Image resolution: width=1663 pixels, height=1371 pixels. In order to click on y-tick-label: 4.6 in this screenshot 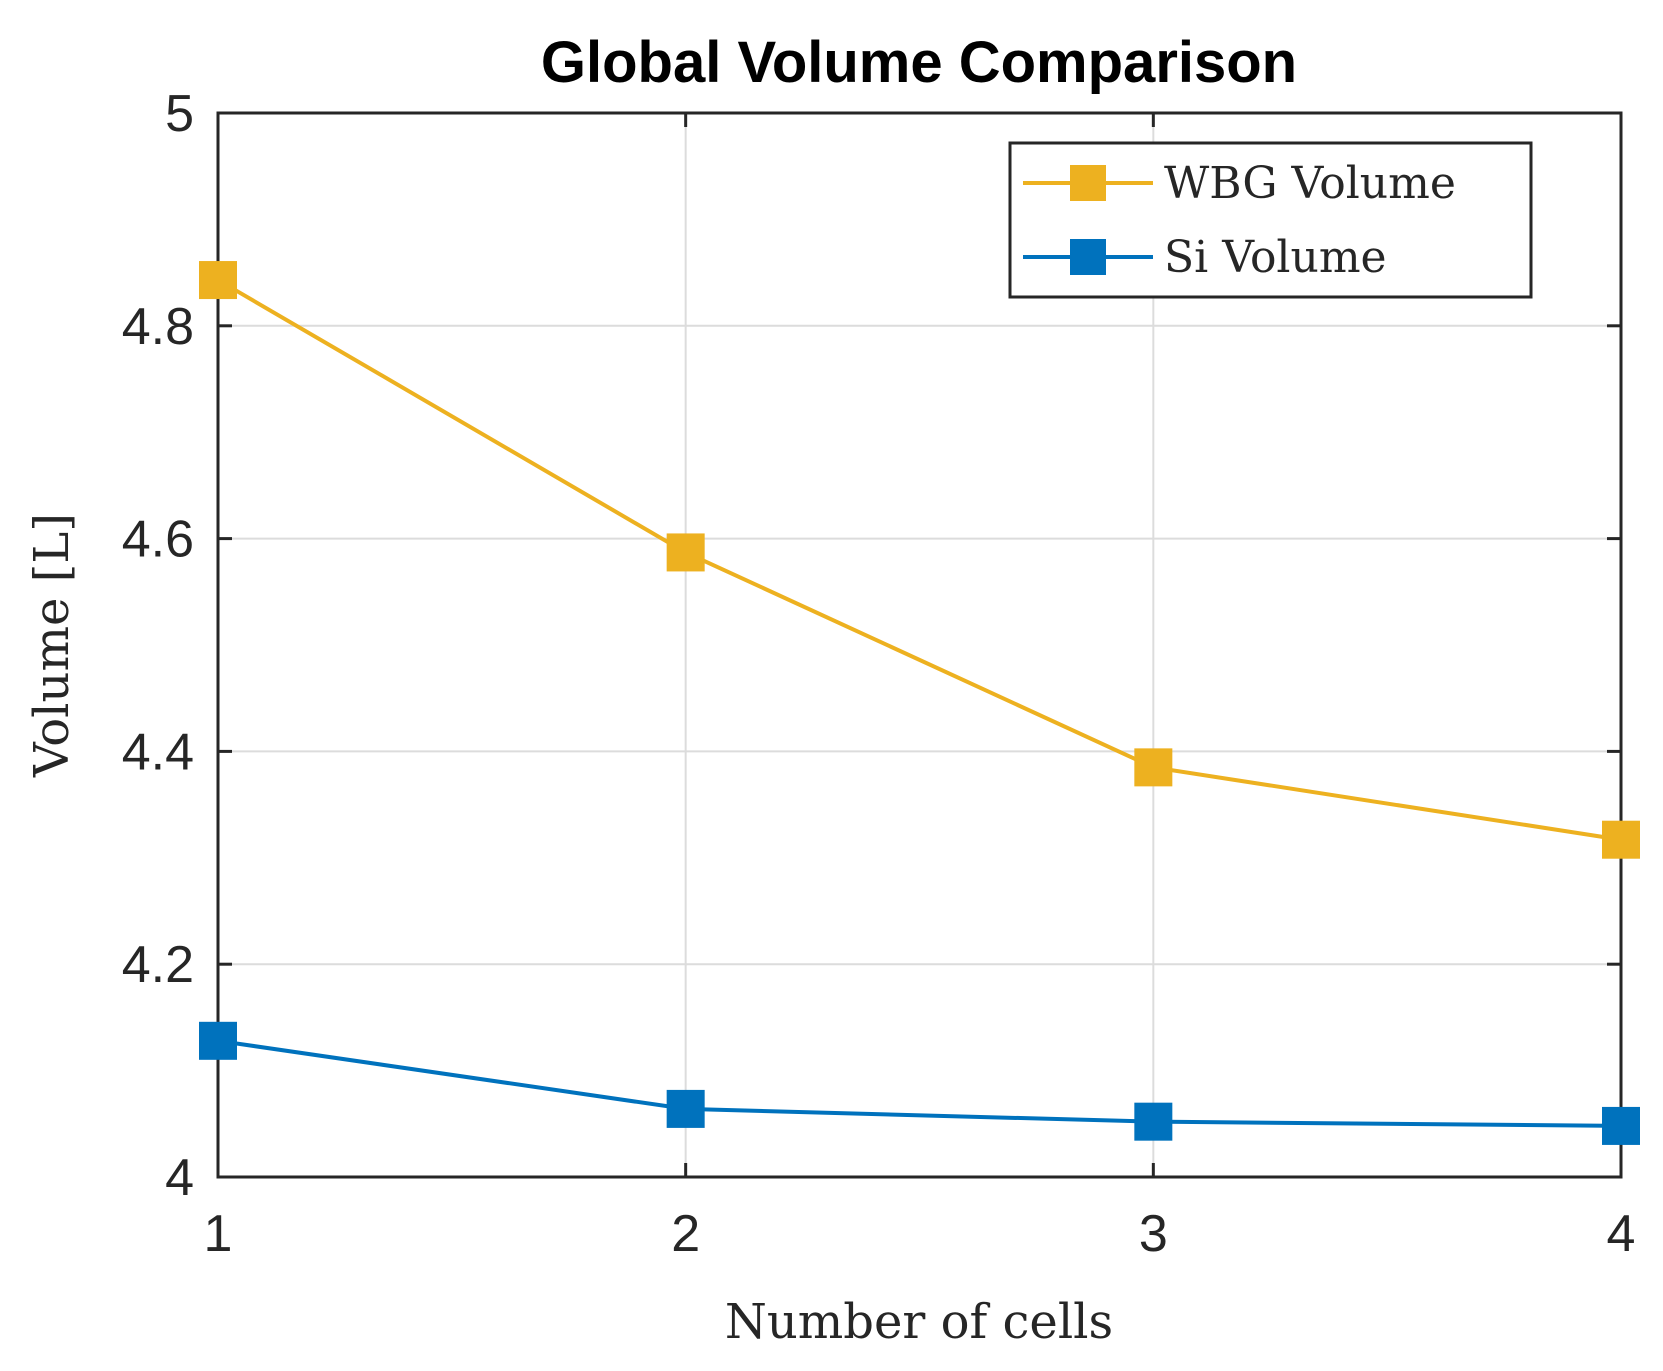, I will do `click(158, 540)`.